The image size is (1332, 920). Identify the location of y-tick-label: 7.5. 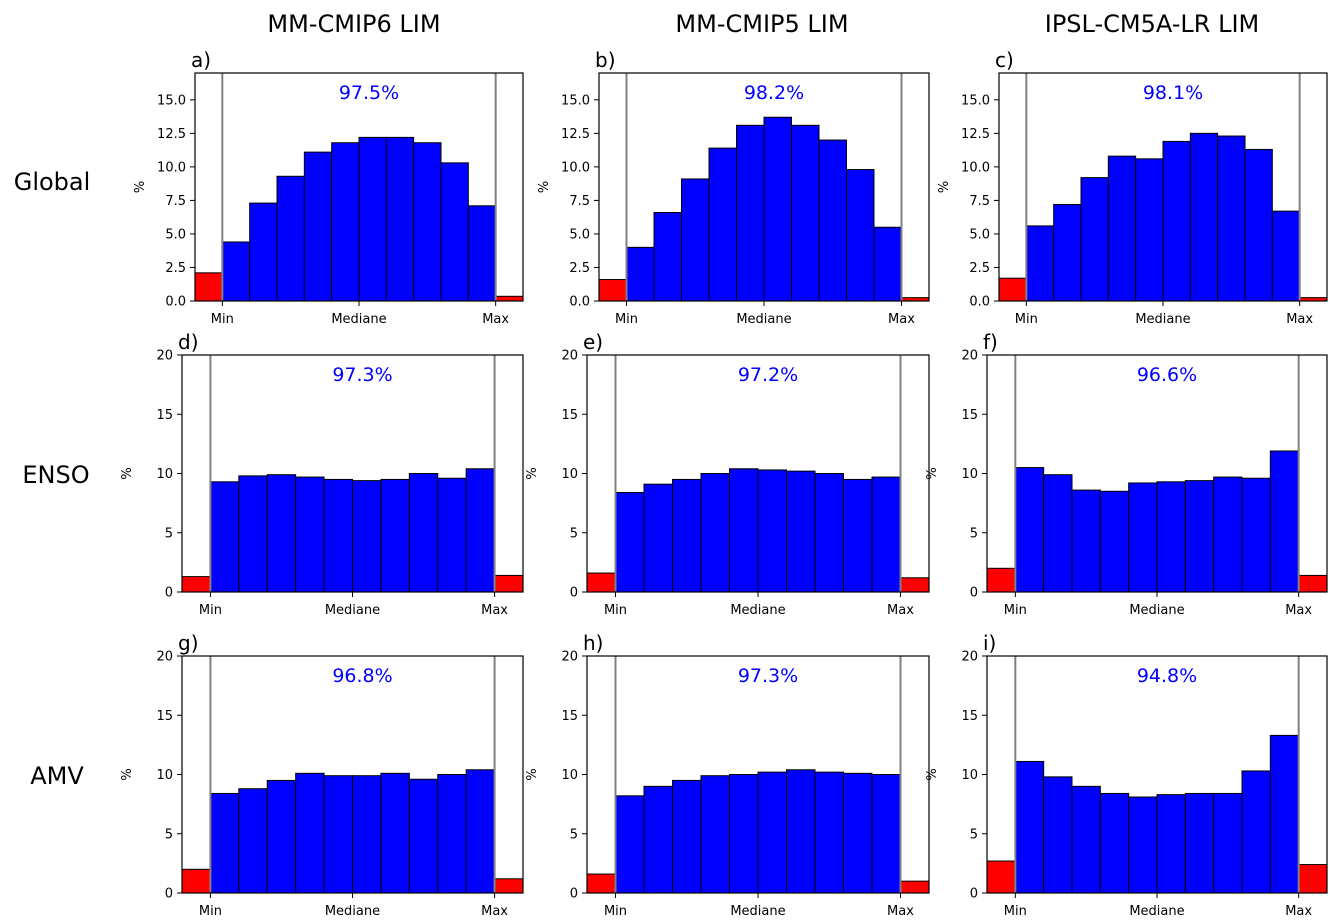
(579, 201).